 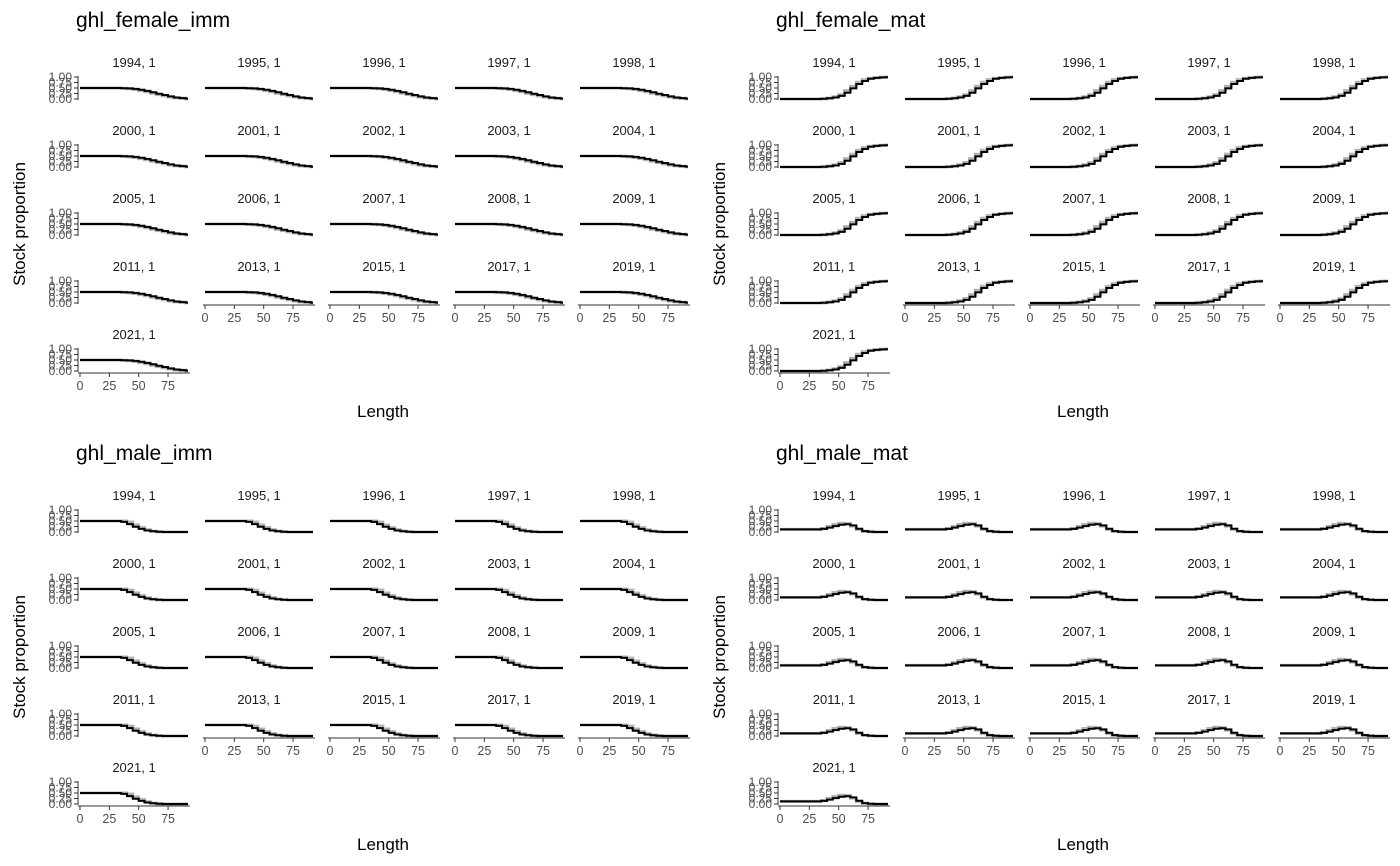 What do you see at coordinates (1083, 130) in the screenshot?
I see `facet-strip-label: 2002, 1` at bounding box center [1083, 130].